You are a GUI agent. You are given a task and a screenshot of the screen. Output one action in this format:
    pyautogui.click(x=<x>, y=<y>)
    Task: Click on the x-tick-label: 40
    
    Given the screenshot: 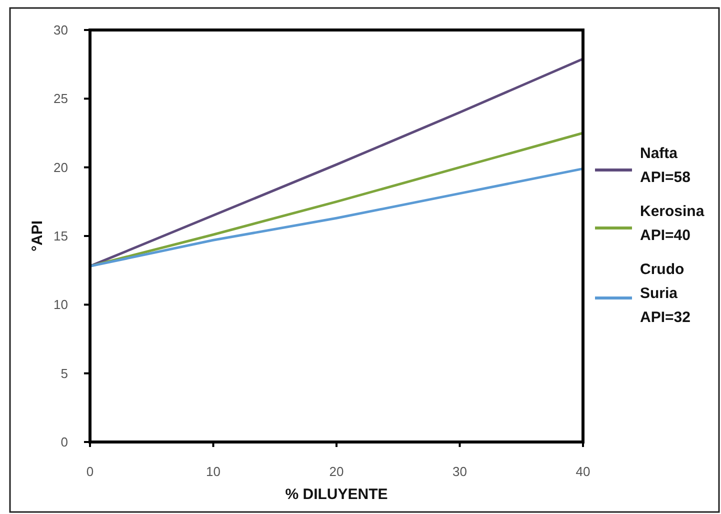 What is the action you would take?
    pyautogui.click(x=583, y=471)
    